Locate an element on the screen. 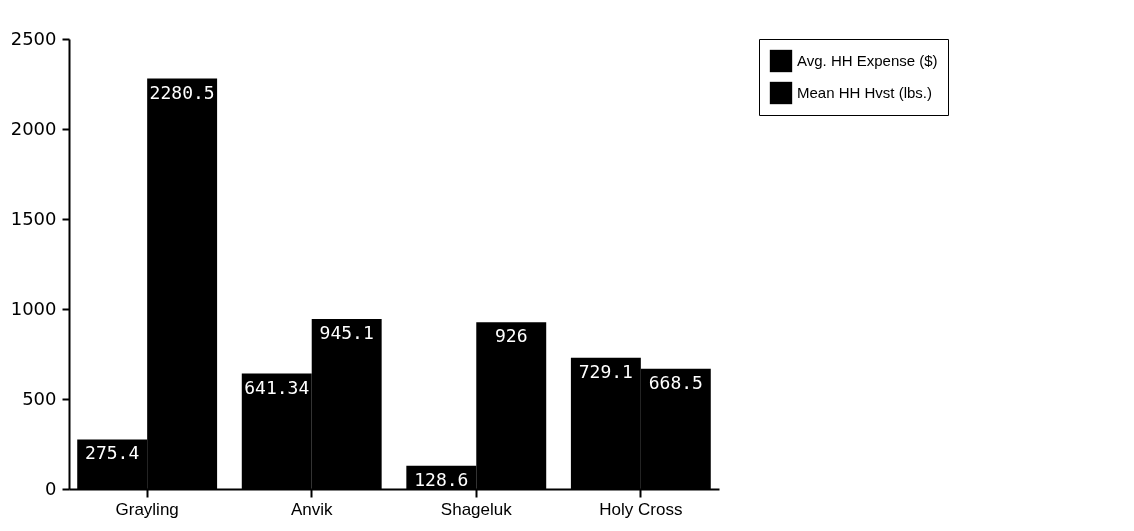  data-label: 945.1 is located at coordinates (346, 332).